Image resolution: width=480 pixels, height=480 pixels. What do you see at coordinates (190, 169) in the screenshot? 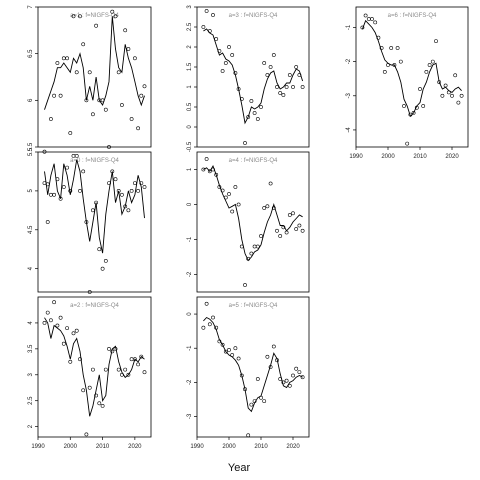
I see `y-tick-label: 1` at bounding box center [190, 169].